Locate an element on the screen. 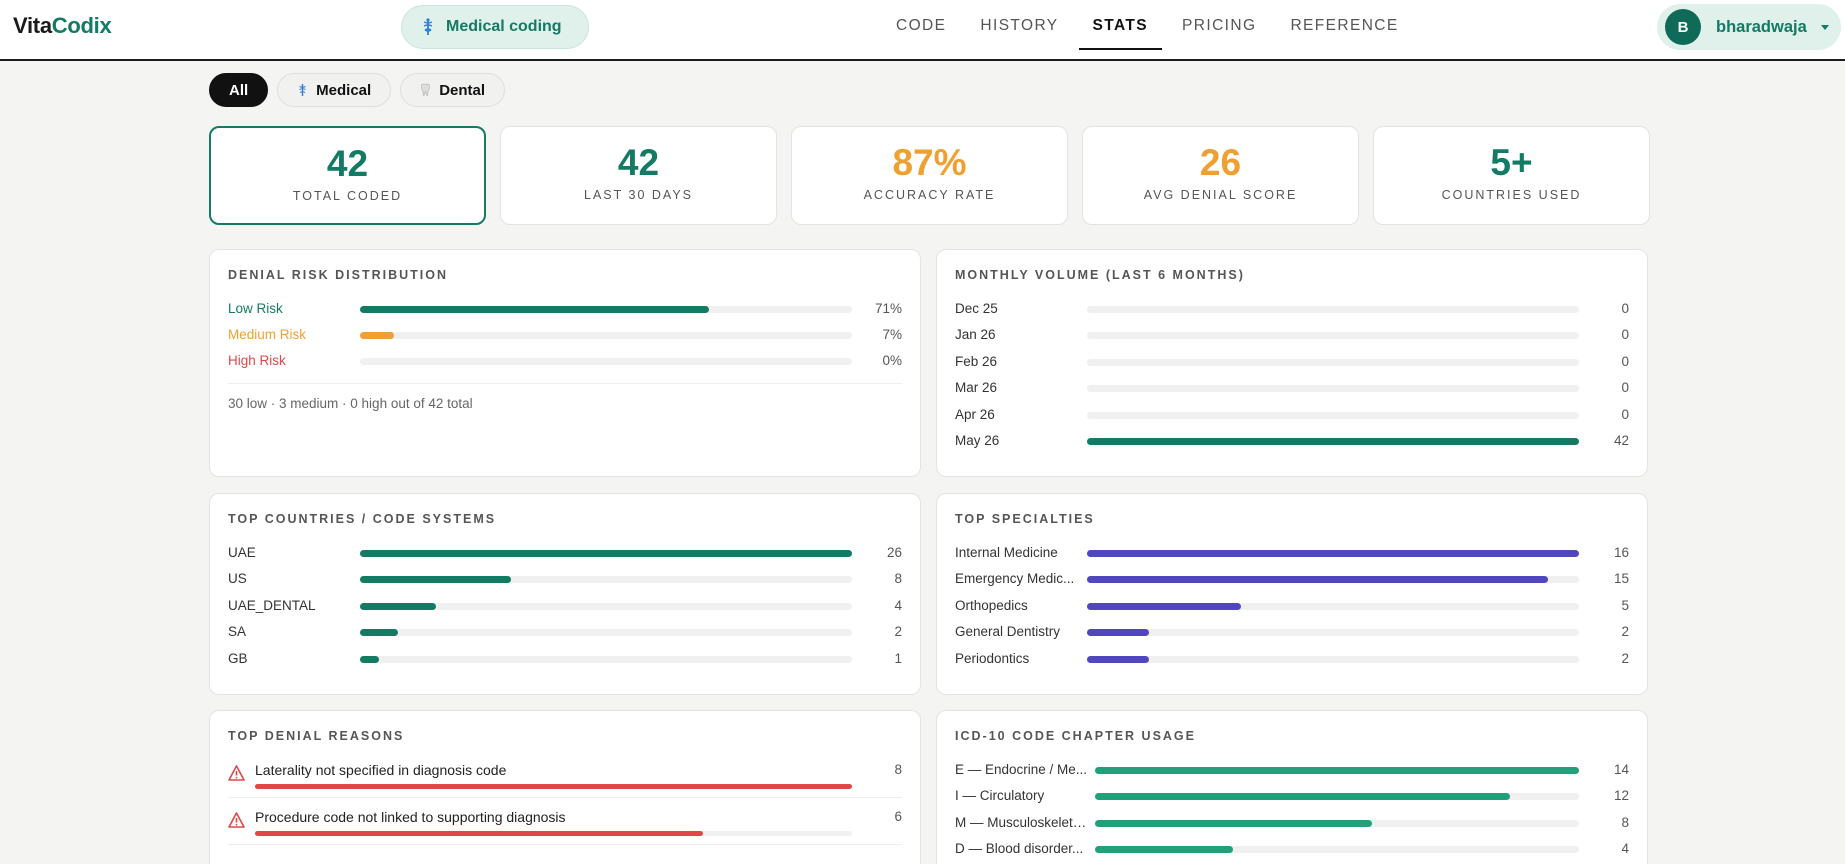 This screenshot has width=1845, height=864. specialty-value: 5 is located at coordinates (1625, 605).